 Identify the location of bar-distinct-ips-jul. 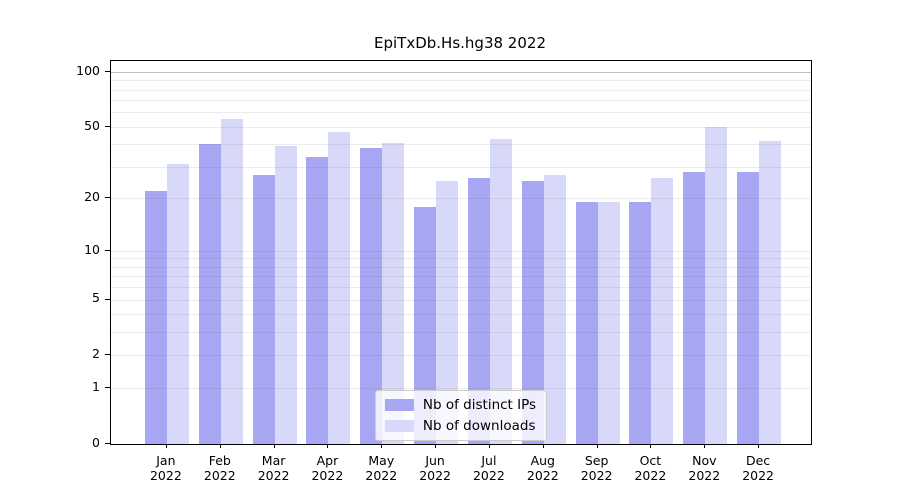
(478, 311).